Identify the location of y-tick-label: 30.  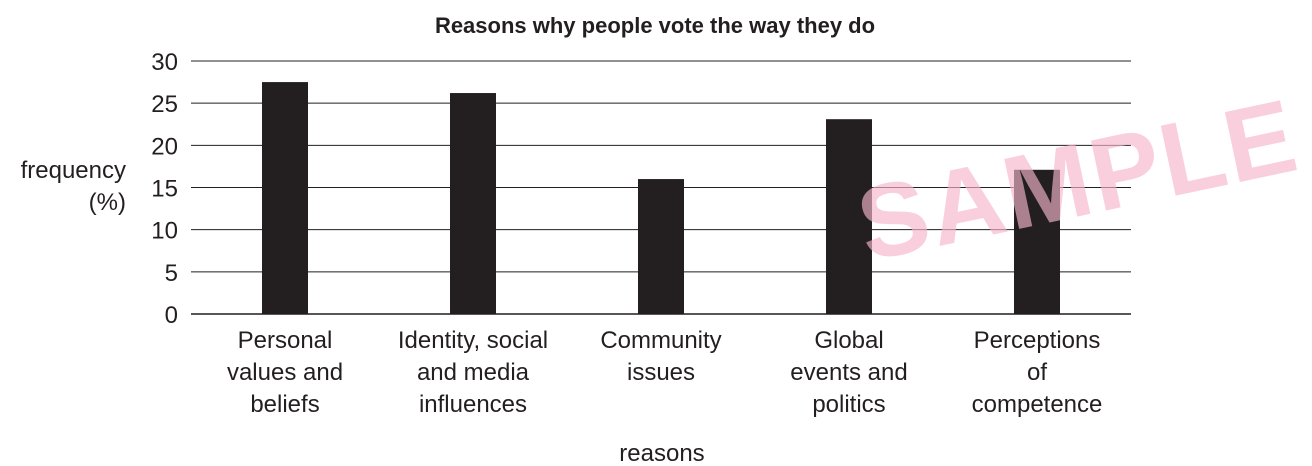
(164, 62).